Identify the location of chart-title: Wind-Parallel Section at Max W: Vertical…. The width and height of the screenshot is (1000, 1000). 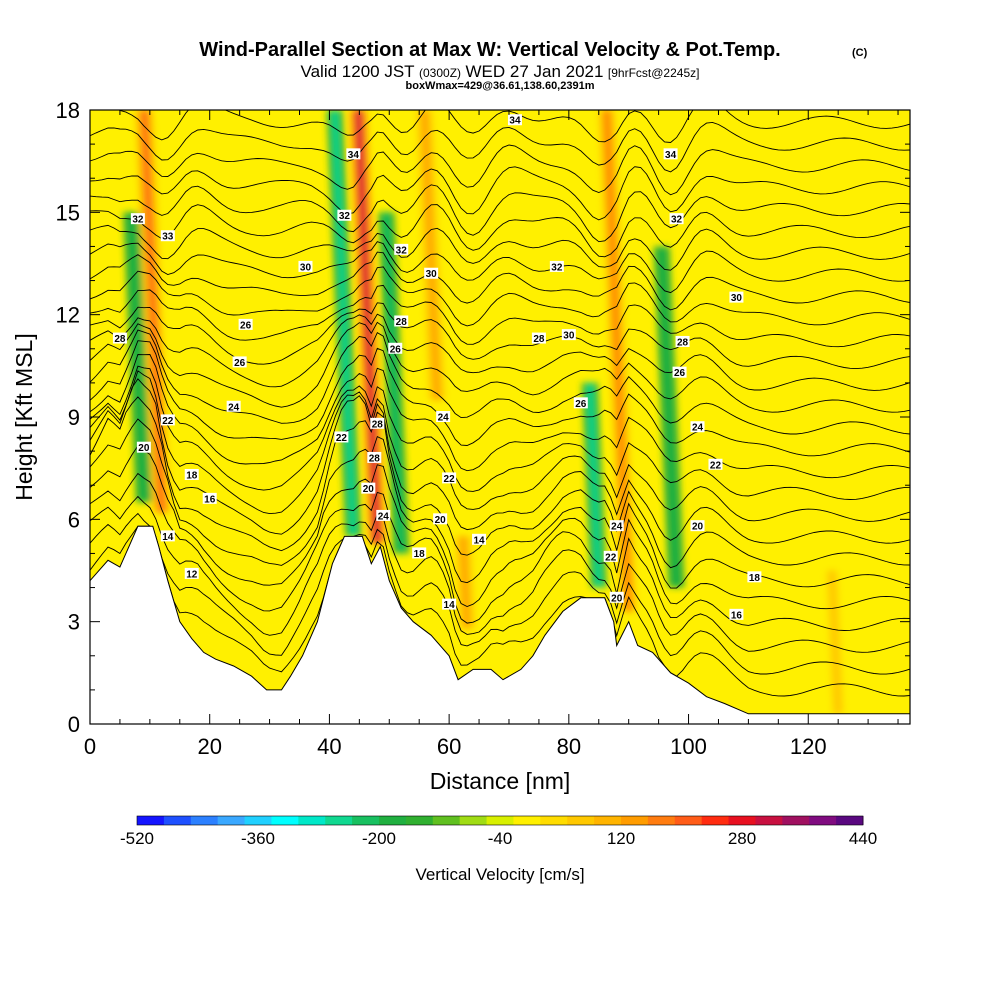
(489, 50).